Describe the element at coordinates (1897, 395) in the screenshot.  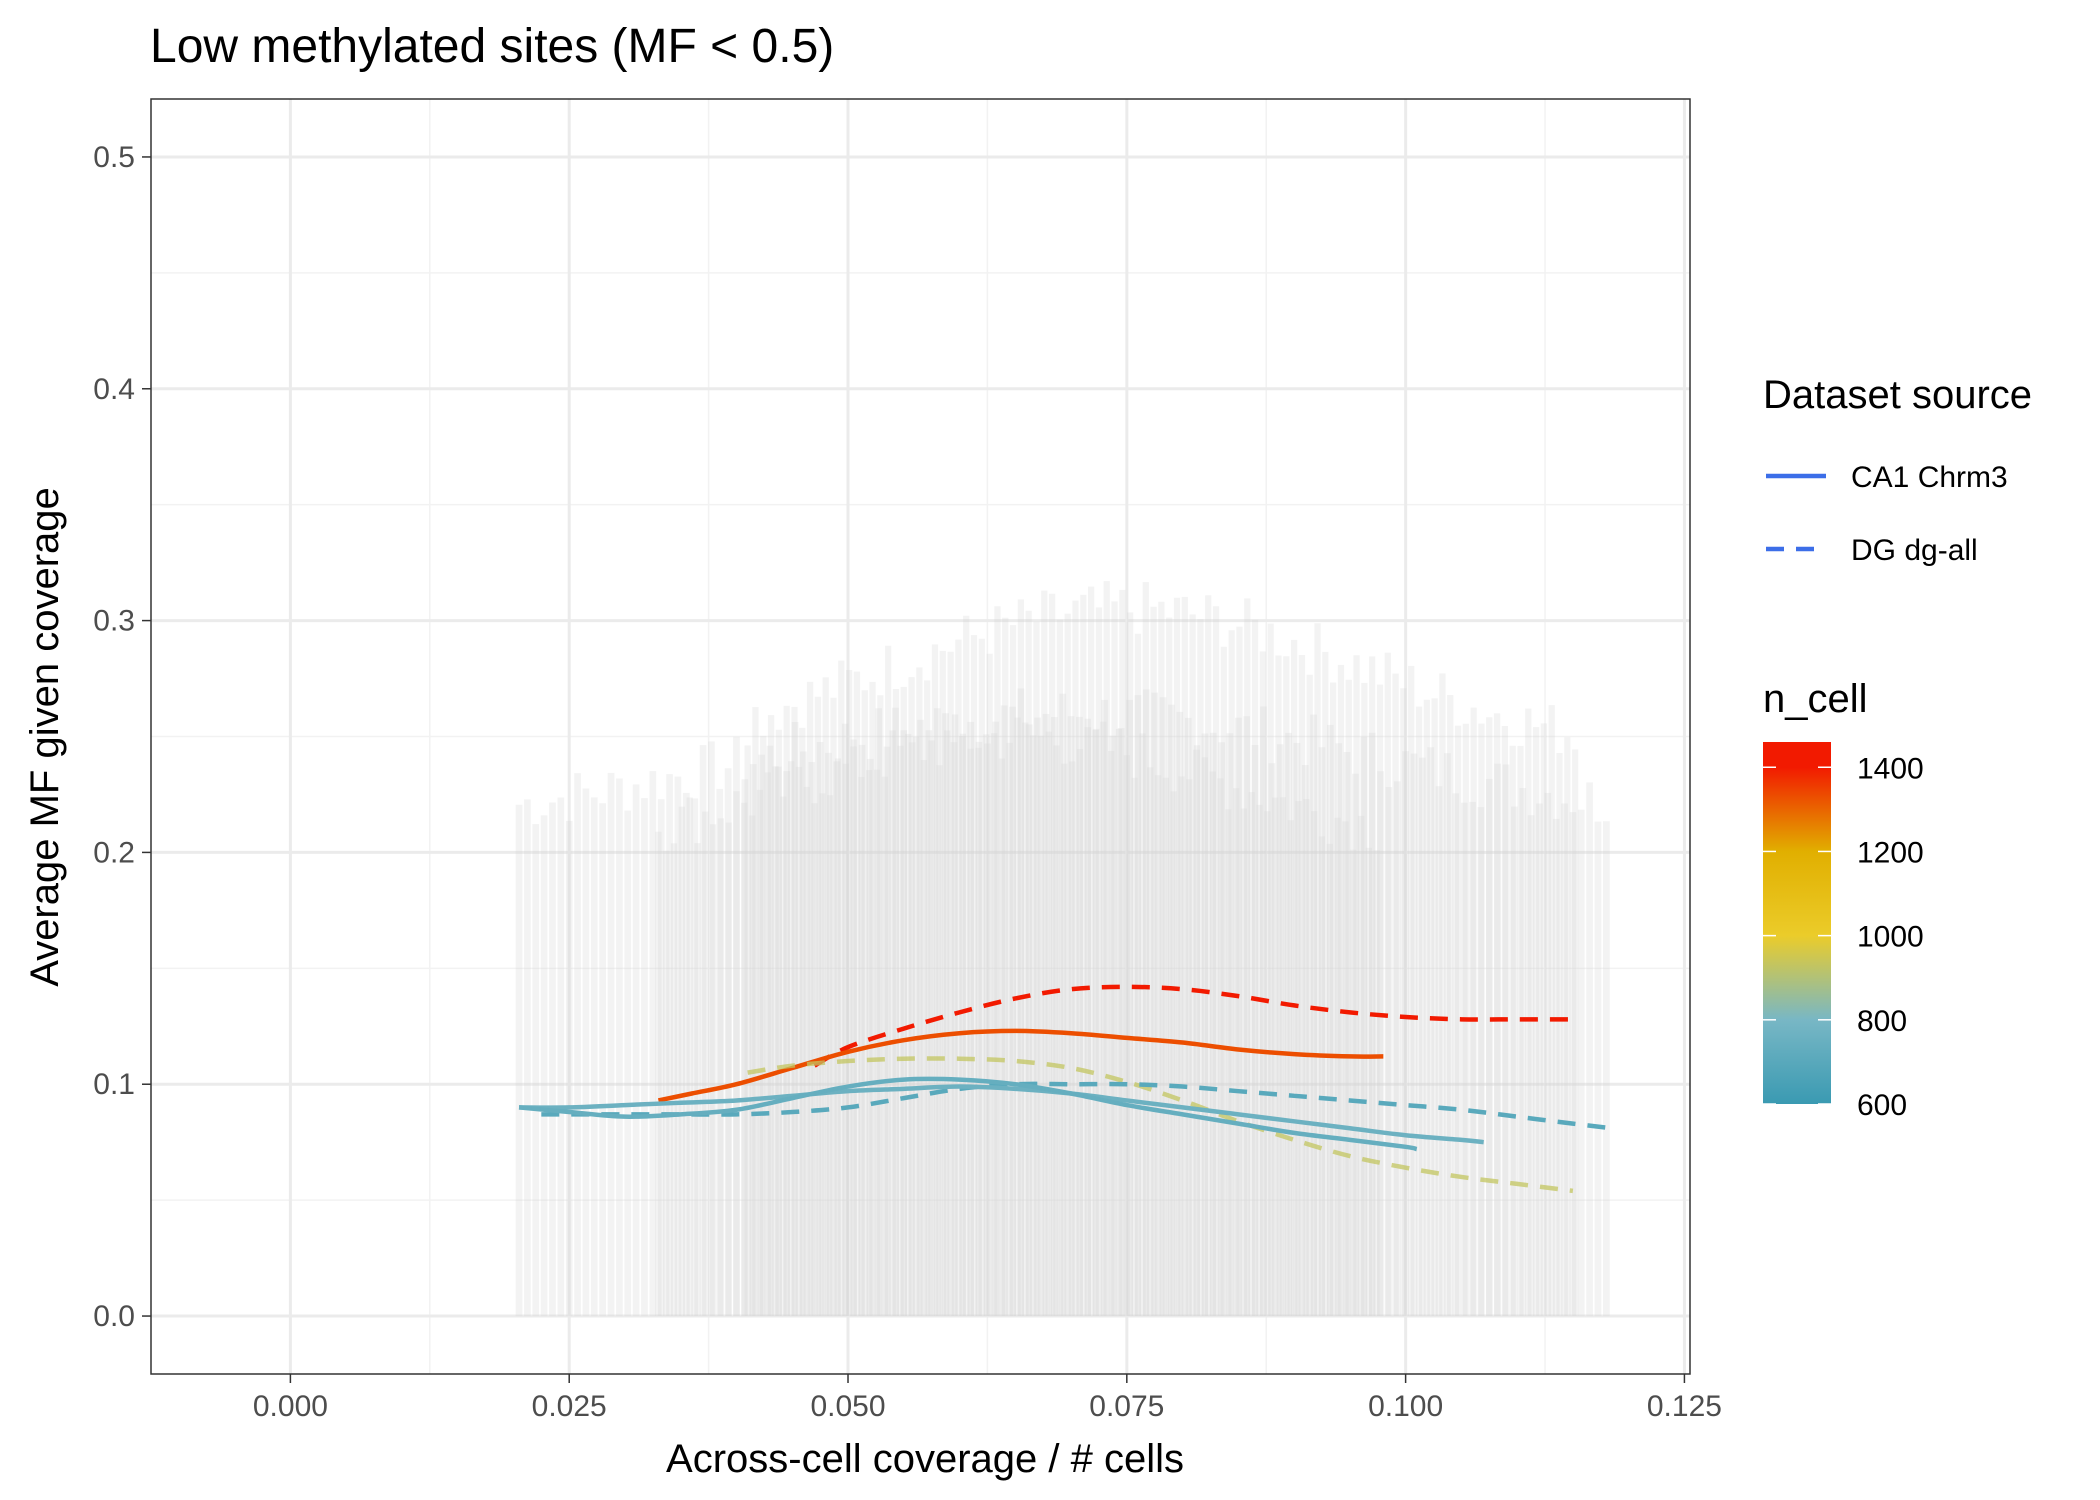
I see `linetype-legend-title: Dataset source` at that location.